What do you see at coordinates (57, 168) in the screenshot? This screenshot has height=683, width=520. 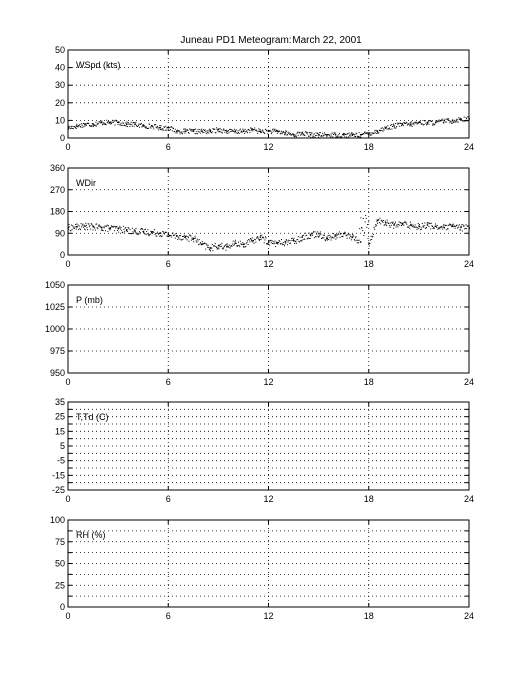 I see `y-tick-label: 360` at bounding box center [57, 168].